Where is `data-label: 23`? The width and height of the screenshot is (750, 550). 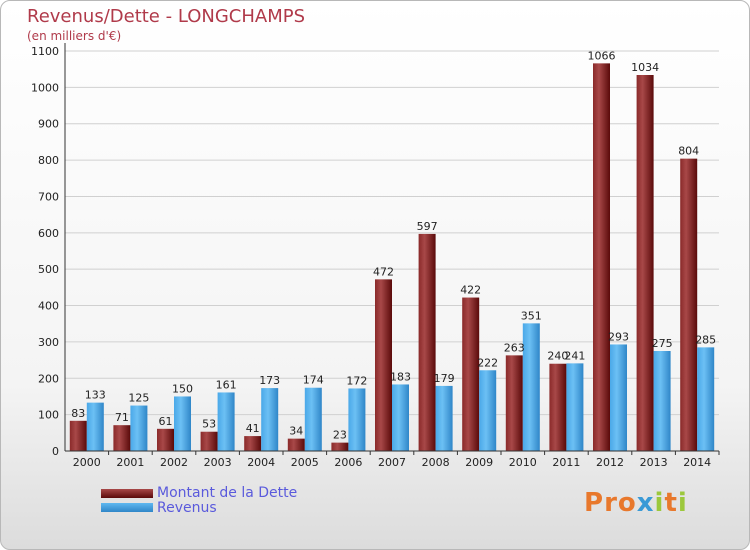 data-label: 23 is located at coordinates (340, 435).